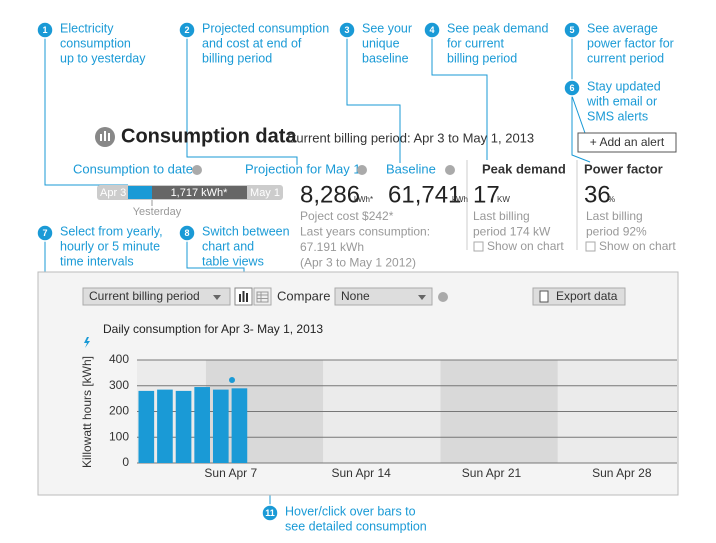  I want to click on annotation-text: Switch between, so click(246, 231).